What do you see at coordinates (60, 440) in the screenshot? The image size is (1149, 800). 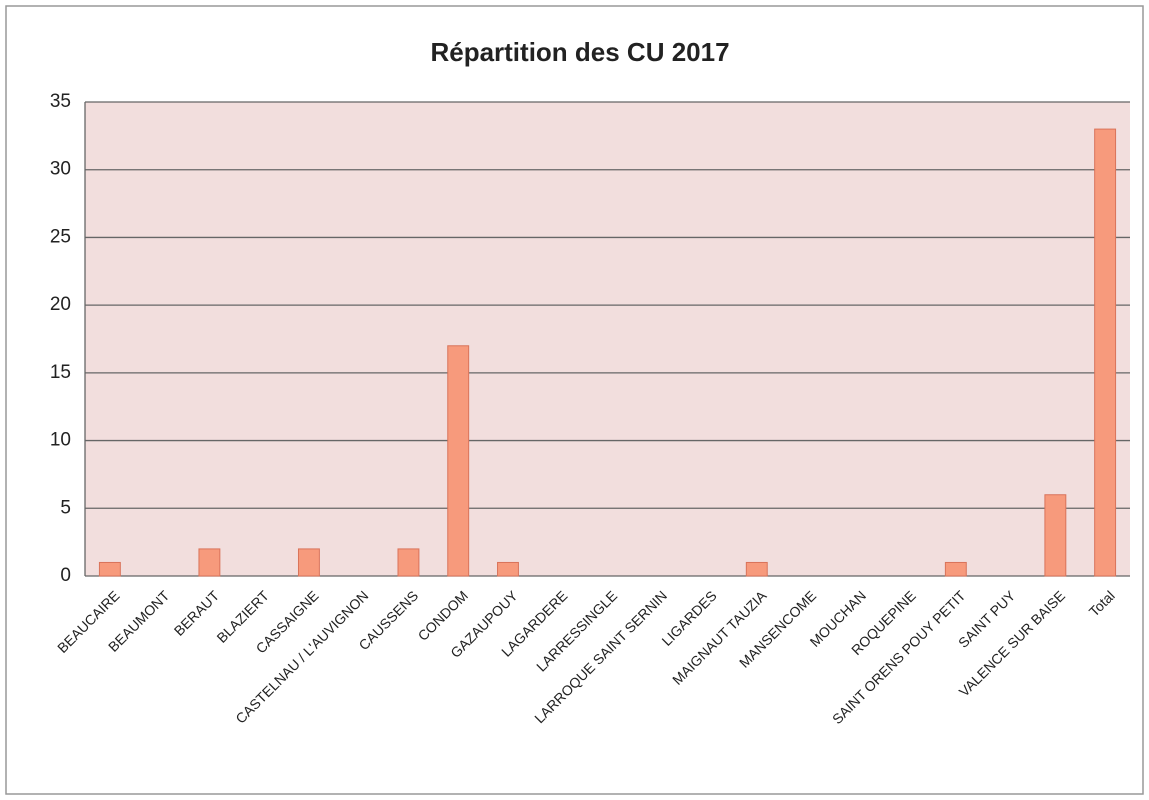 I see `y-tick-label: 10` at bounding box center [60, 440].